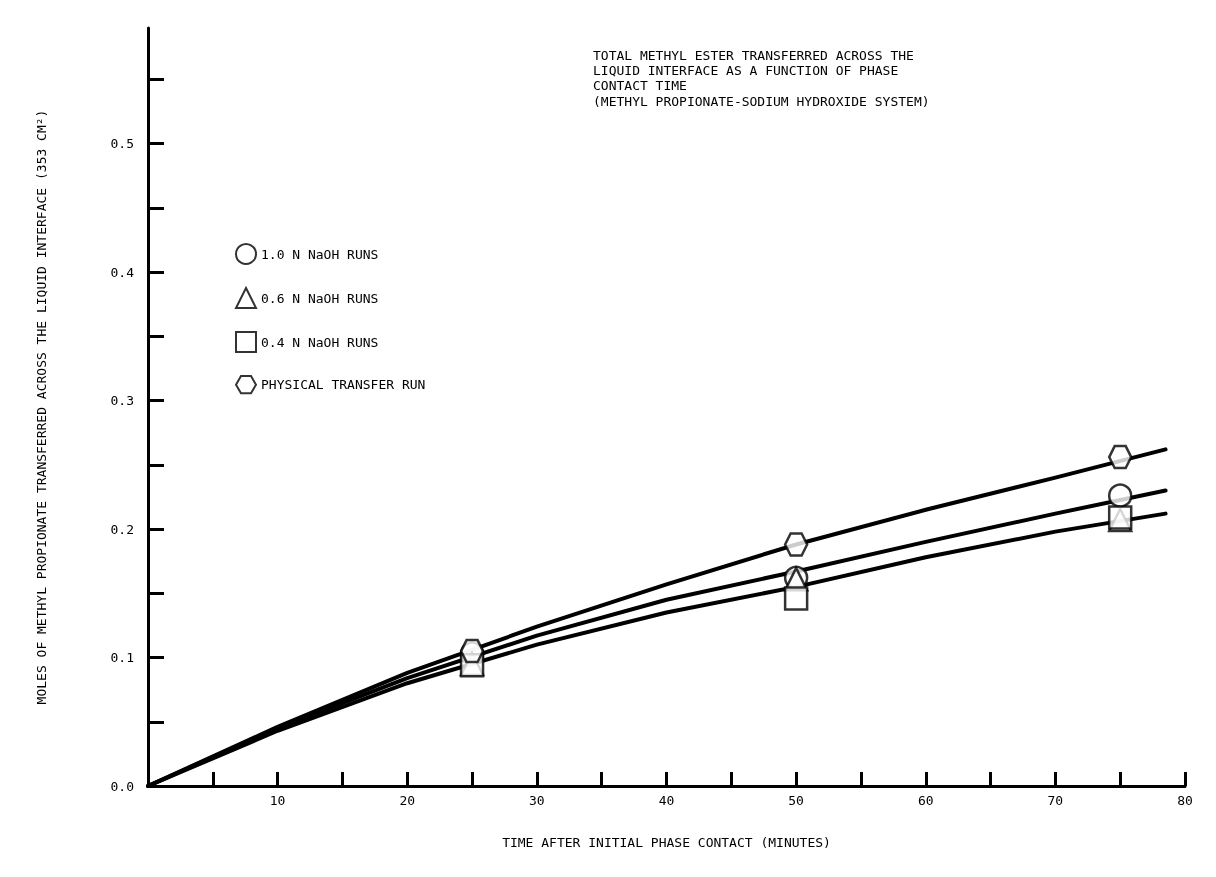 The height and width of the screenshot is (877, 1216). What do you see at coordinates (1185, 800) in the screenshot?
I see `x-tick-label: 80` at bounding box center [1185, 800].